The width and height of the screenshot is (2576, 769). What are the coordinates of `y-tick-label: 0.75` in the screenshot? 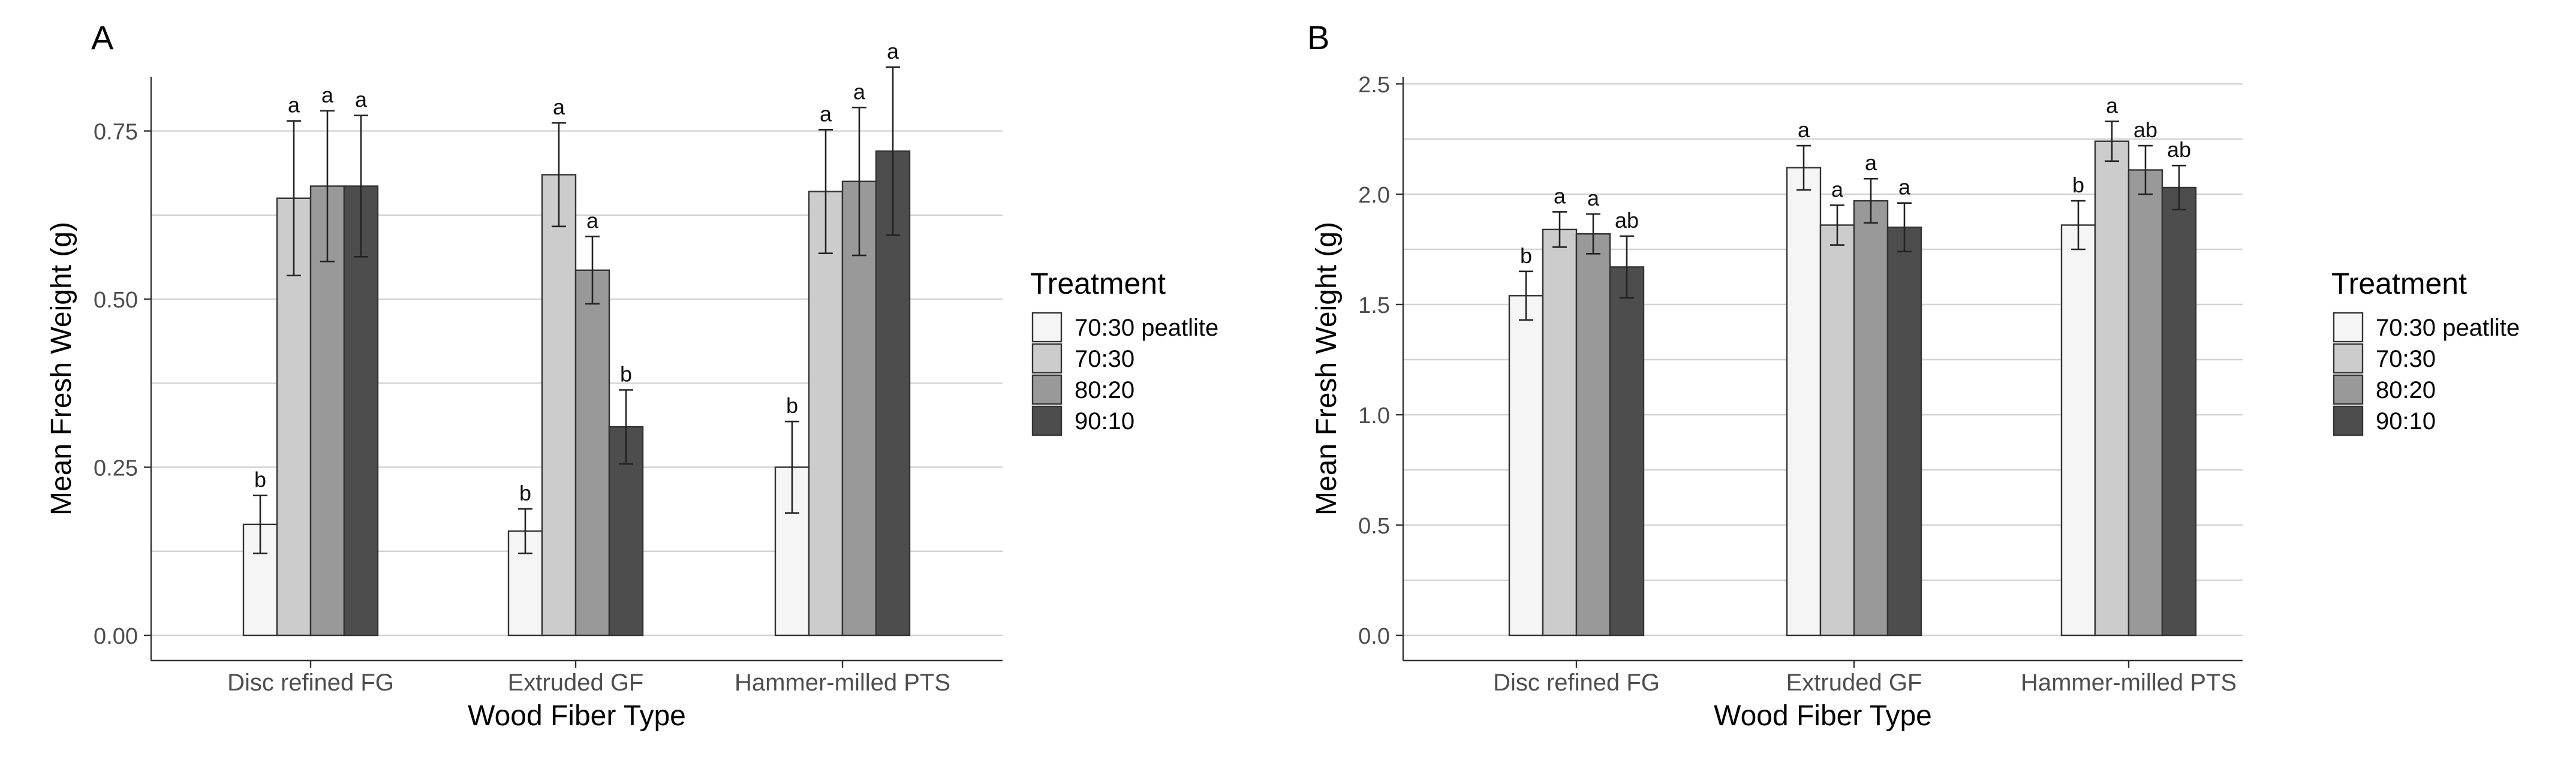 It's located at (116, 132).